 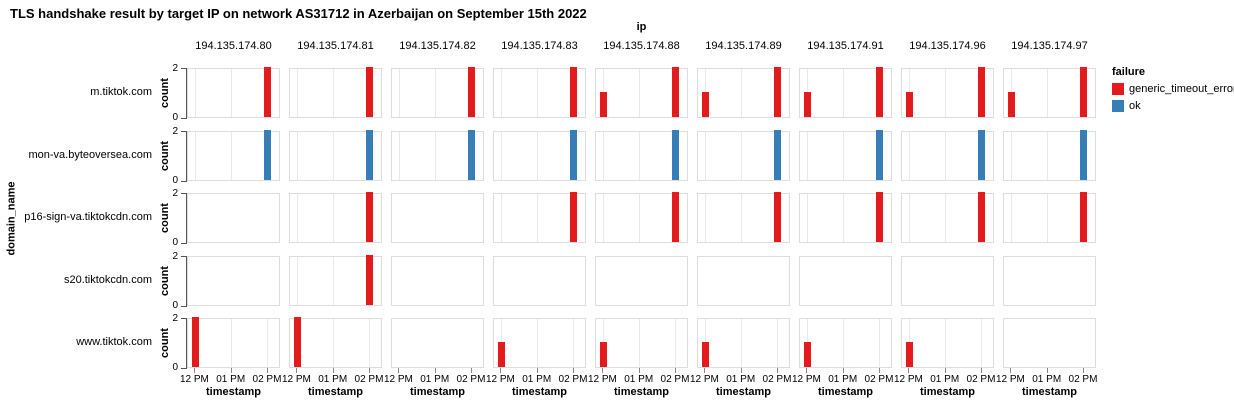 I want to click on legend-entry: generic_timeout_error, so click(x=1173, y=89).